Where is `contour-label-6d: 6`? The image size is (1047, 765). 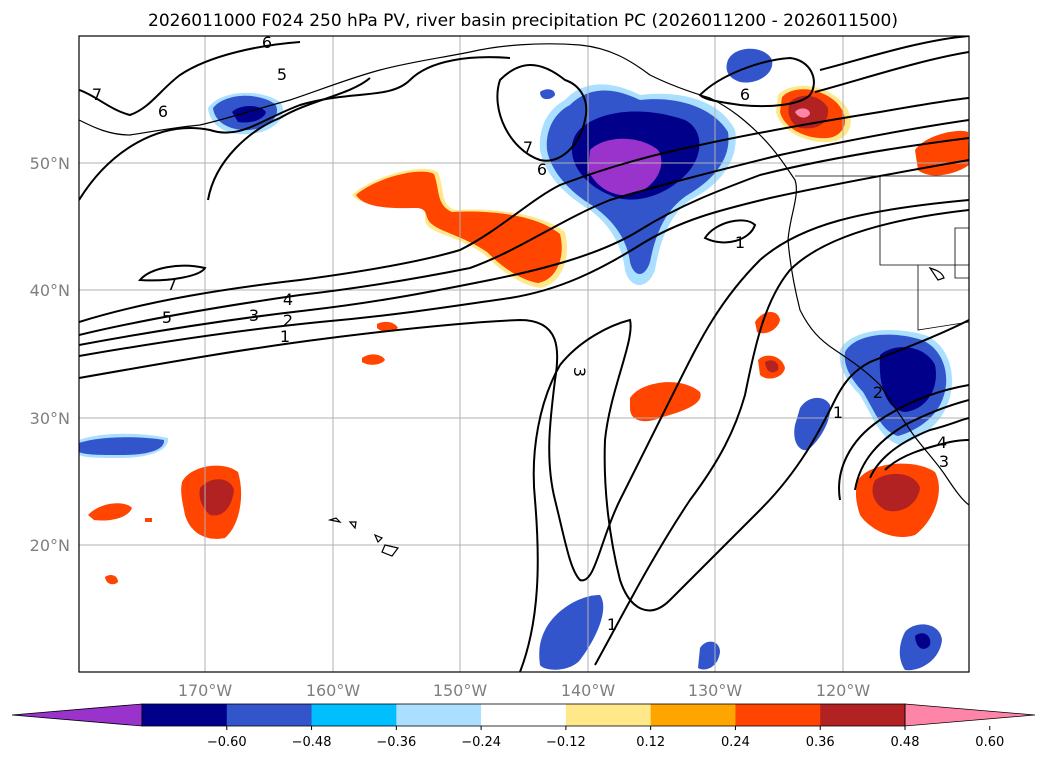
contour-label-6d: 6 is located at coordinates (163, 111).